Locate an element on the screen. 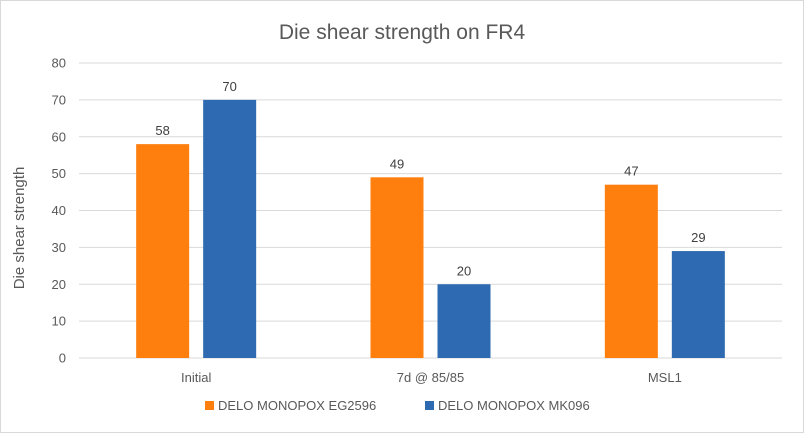 Image resolution: width=804 pixels, height=437 pixels. x-tick-label: 7d @ 85/85 is located at coordinates (430, 377).